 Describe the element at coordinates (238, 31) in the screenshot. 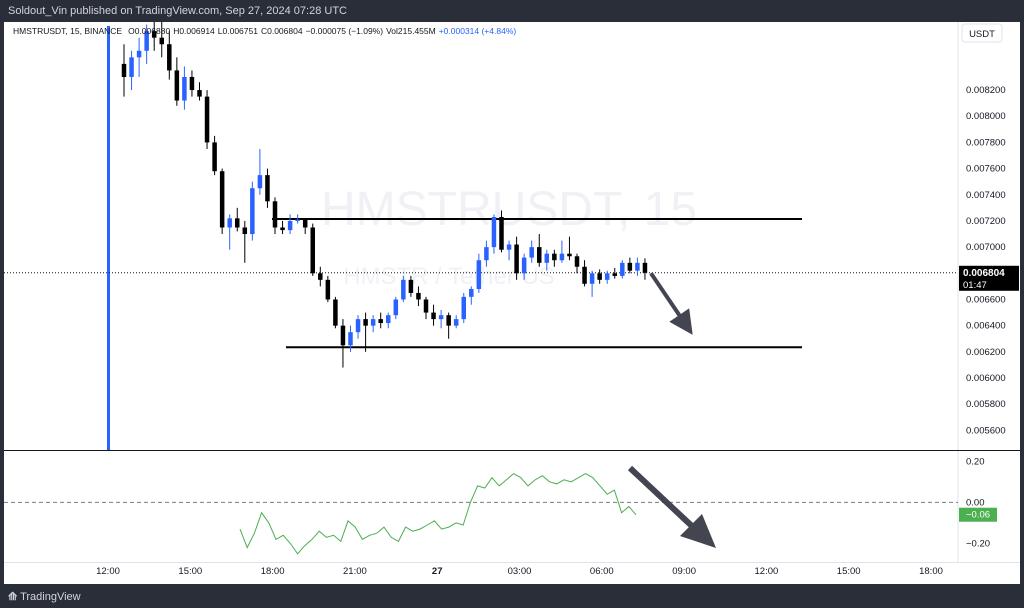

I see `legend-low: L0.006751` at that location.